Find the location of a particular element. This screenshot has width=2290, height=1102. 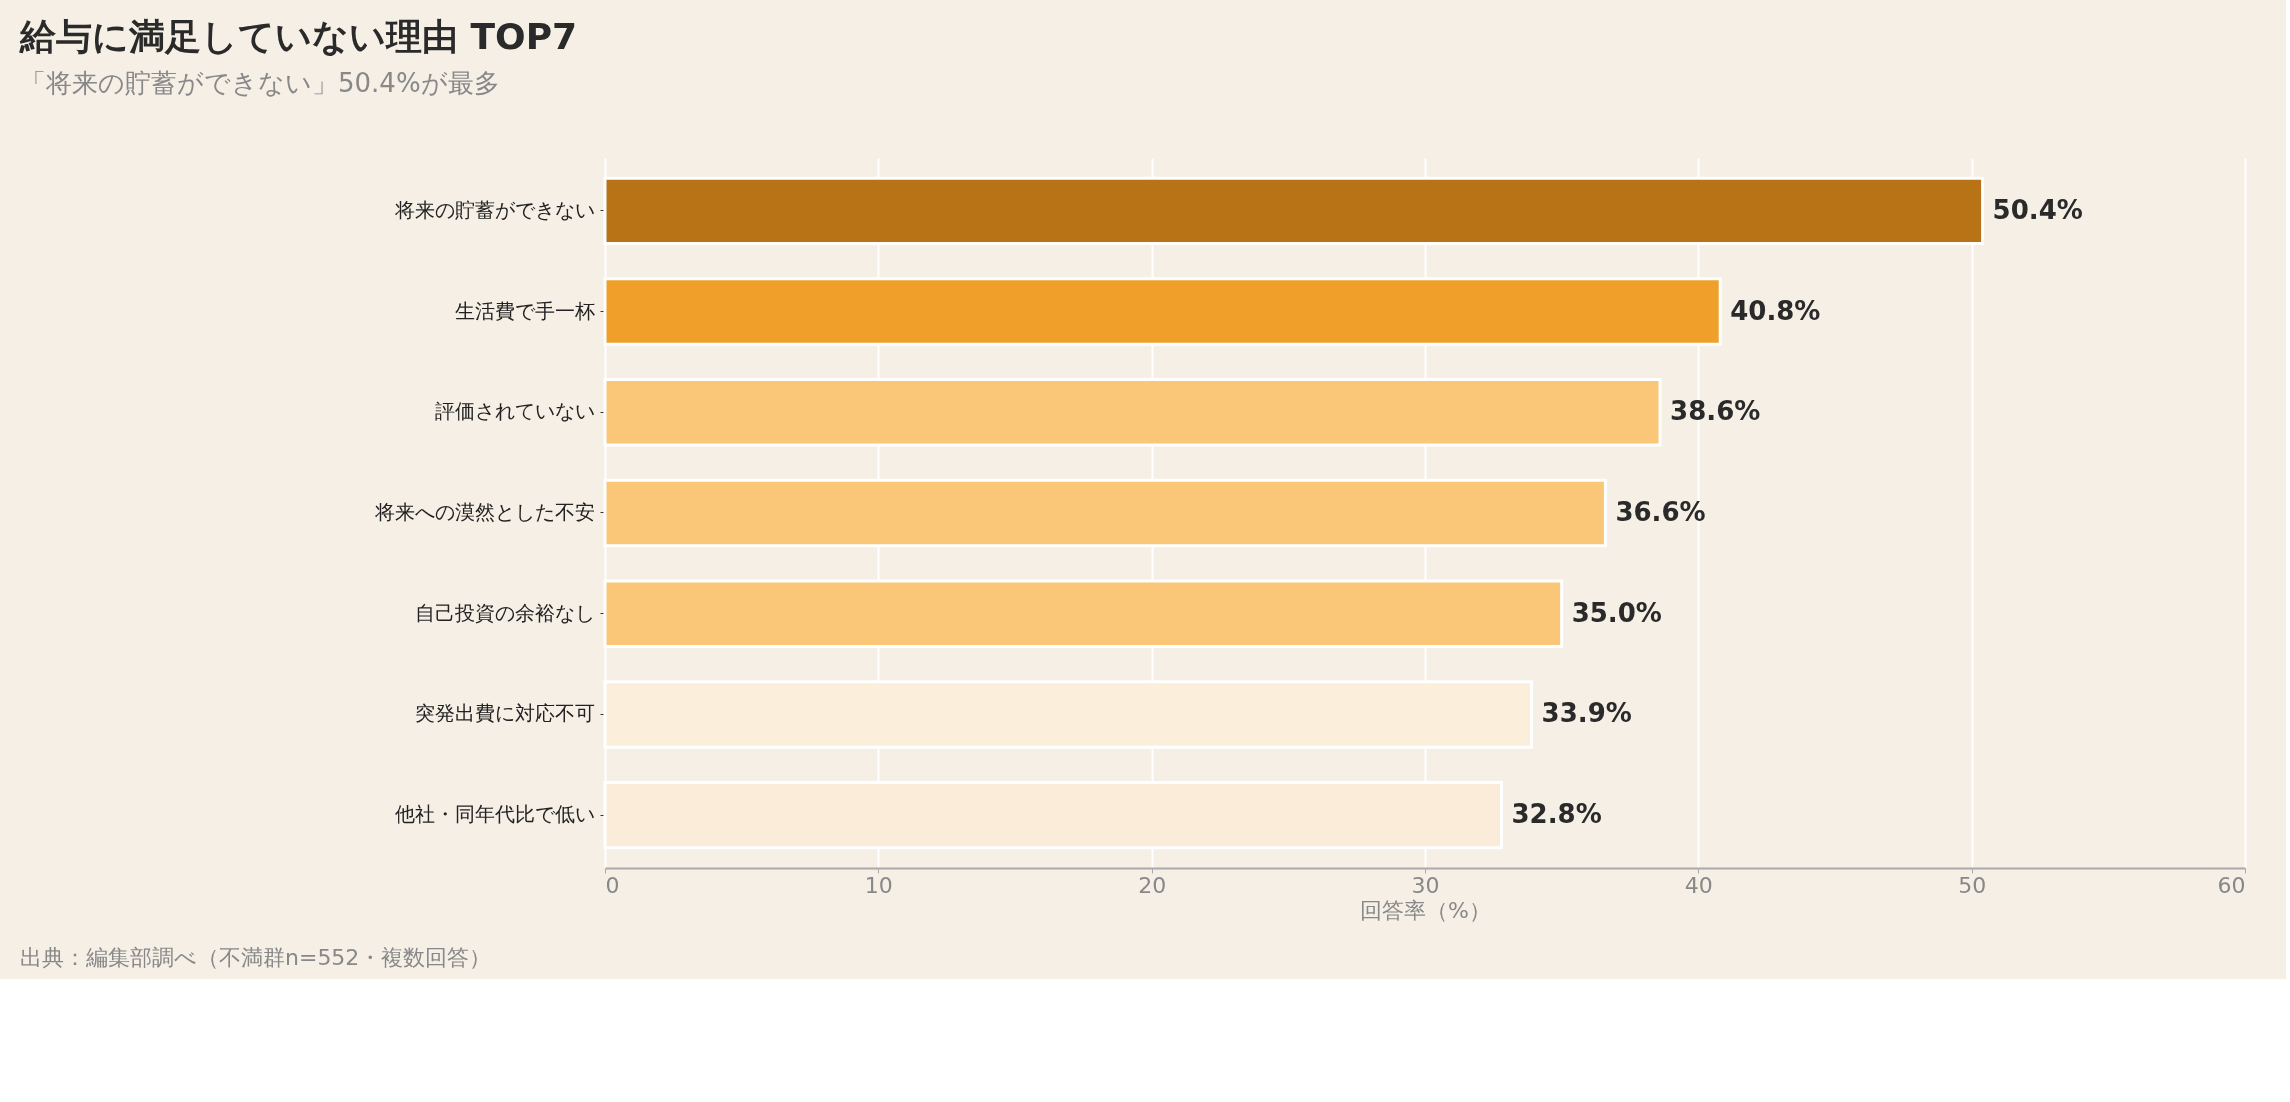

data-label: 40.8% is located at coordinates (1775, 310).